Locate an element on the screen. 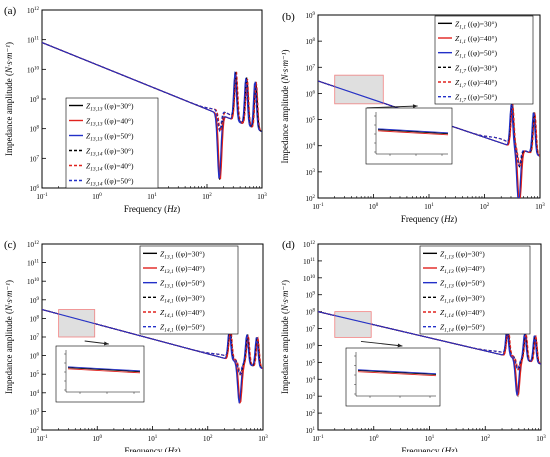 The width and height of the screenshot is (550, 457). legend-entry: Z14,1 ((φ)=30°) is located at coordinates (182, 298).